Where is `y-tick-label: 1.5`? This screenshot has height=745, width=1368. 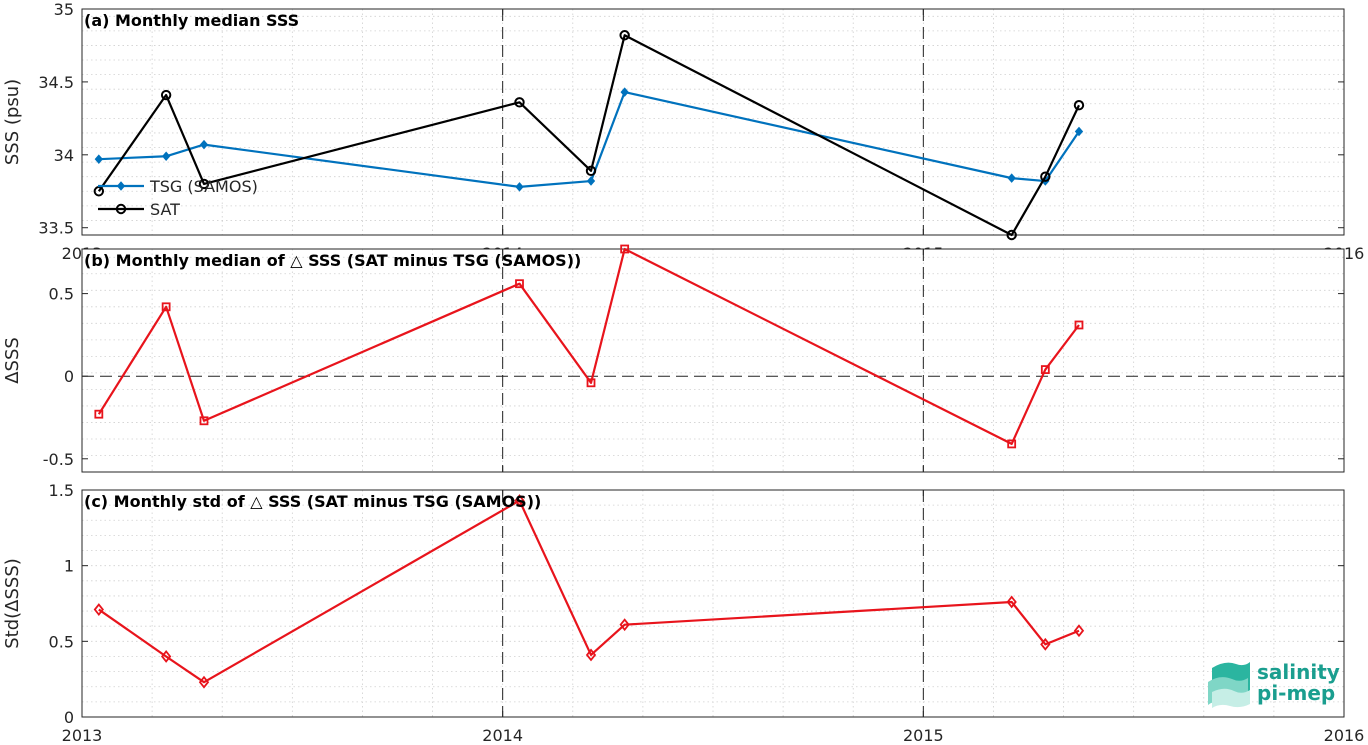
y-tick-label: 1.5 is located at coordinates (61, 490).